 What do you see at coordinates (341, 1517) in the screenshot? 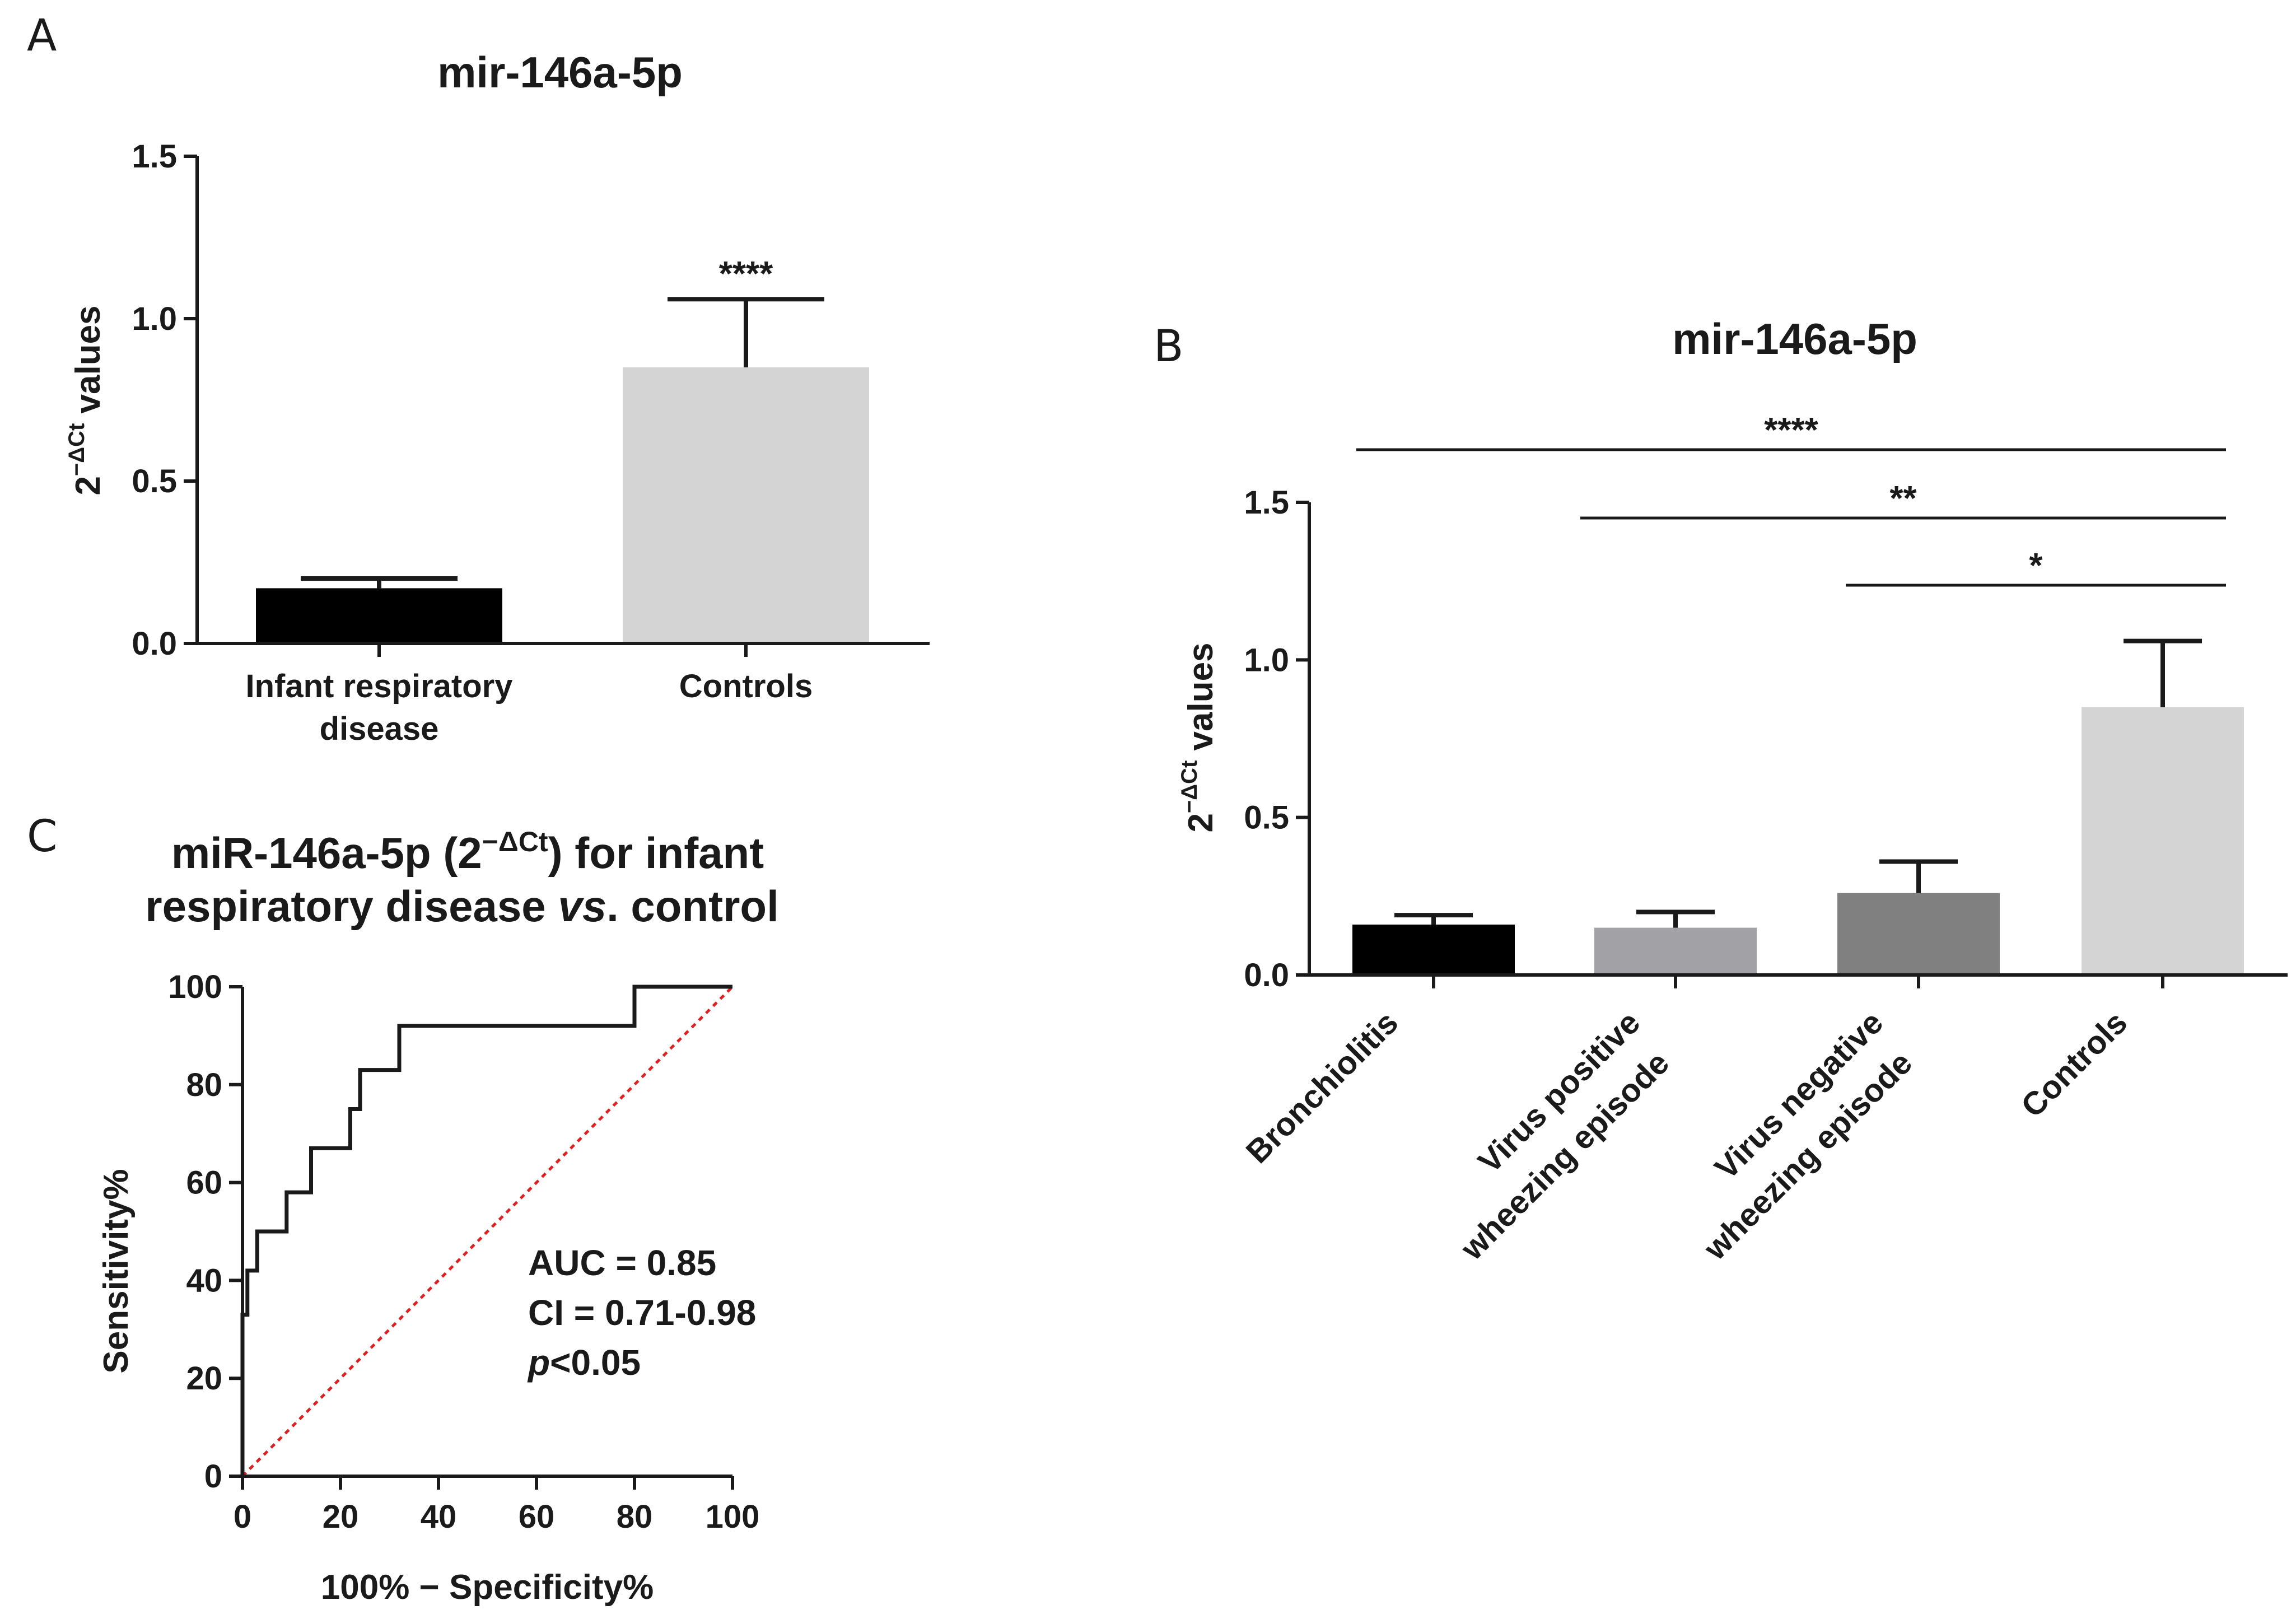
I see `panel-c-x-tick-label: 20` at bounding box center [341, 1517].